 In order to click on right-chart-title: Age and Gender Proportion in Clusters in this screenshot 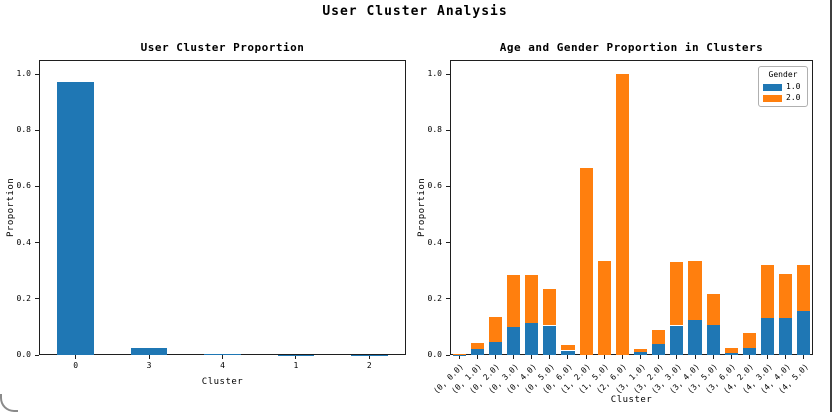, I will do `click(631, 47)`.